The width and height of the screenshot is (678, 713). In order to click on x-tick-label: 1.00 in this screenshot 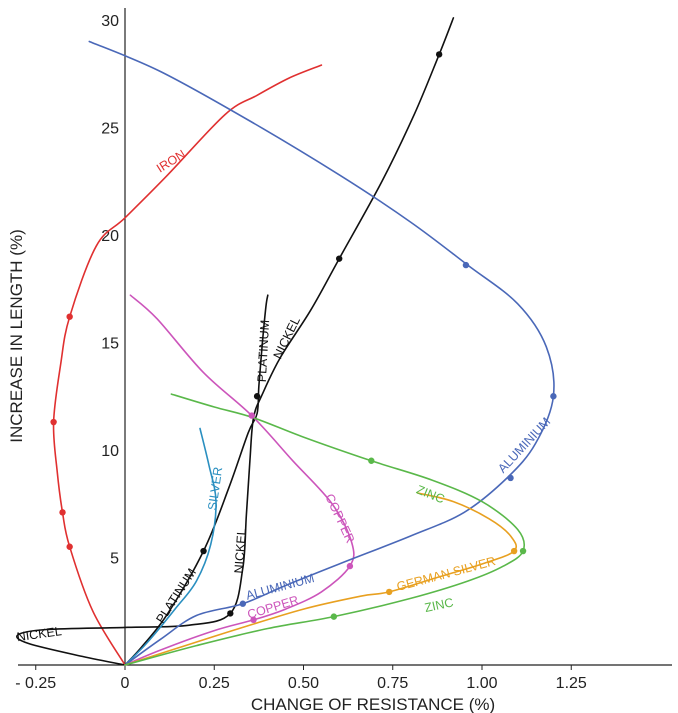, I will do `click(481, 683)`.